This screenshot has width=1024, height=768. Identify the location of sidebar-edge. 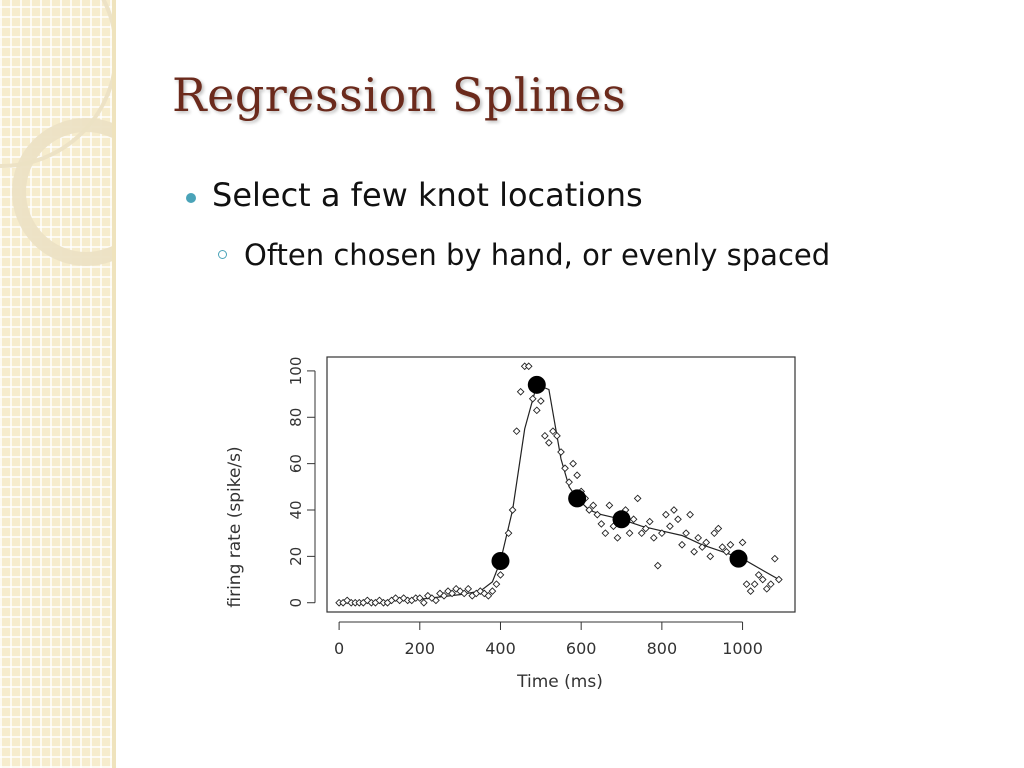
(114, 384).